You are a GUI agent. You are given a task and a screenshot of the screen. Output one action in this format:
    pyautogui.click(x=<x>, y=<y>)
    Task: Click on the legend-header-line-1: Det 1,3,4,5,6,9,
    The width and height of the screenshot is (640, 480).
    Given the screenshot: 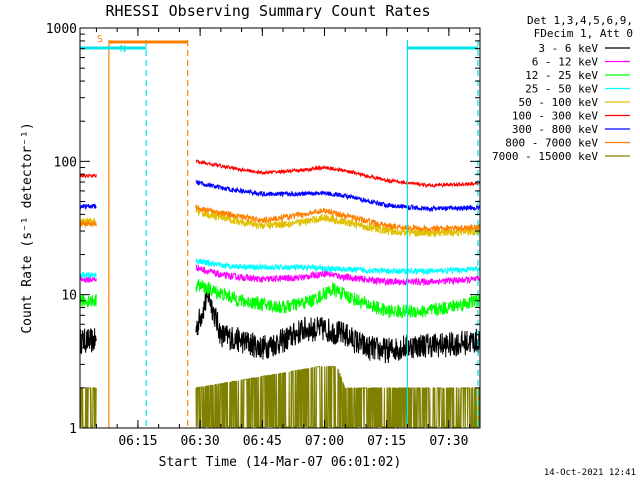 What is the action you would take?
    pyautogui.click(x=580, y=20)
    